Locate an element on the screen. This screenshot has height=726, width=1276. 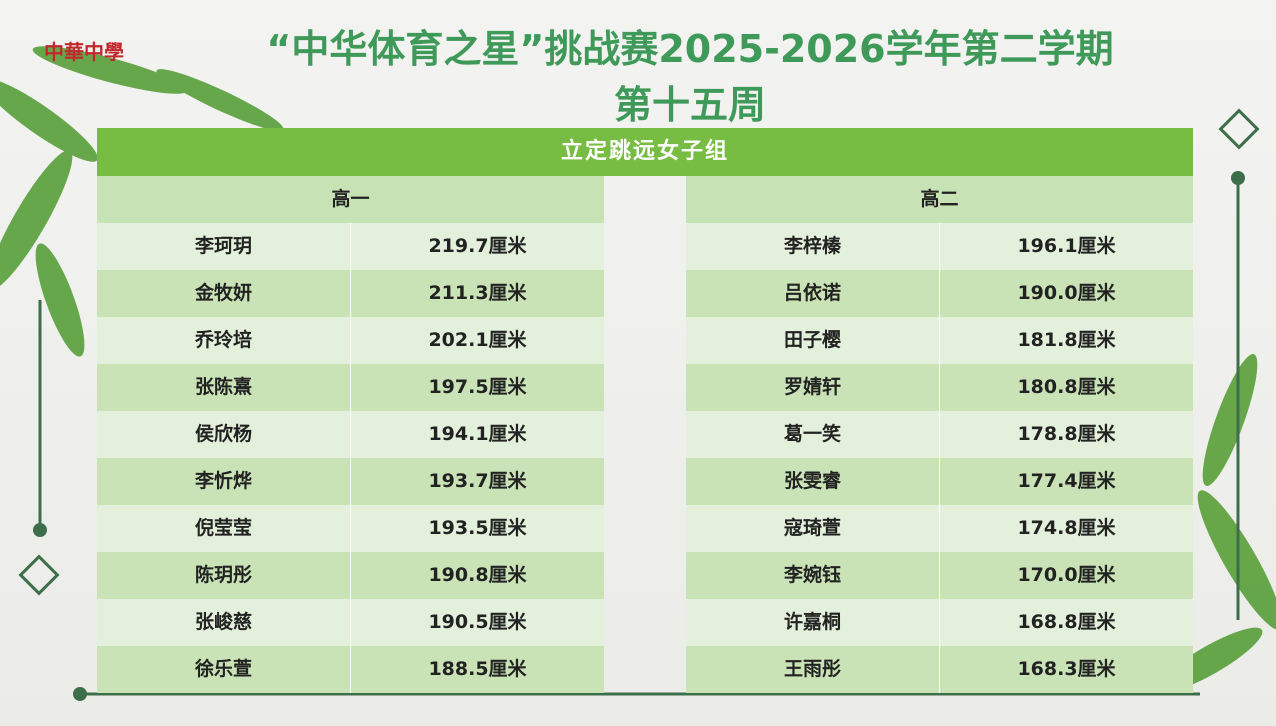
table-row: 金牧妍 211.3厘米 is located at coordinates (350, 293).